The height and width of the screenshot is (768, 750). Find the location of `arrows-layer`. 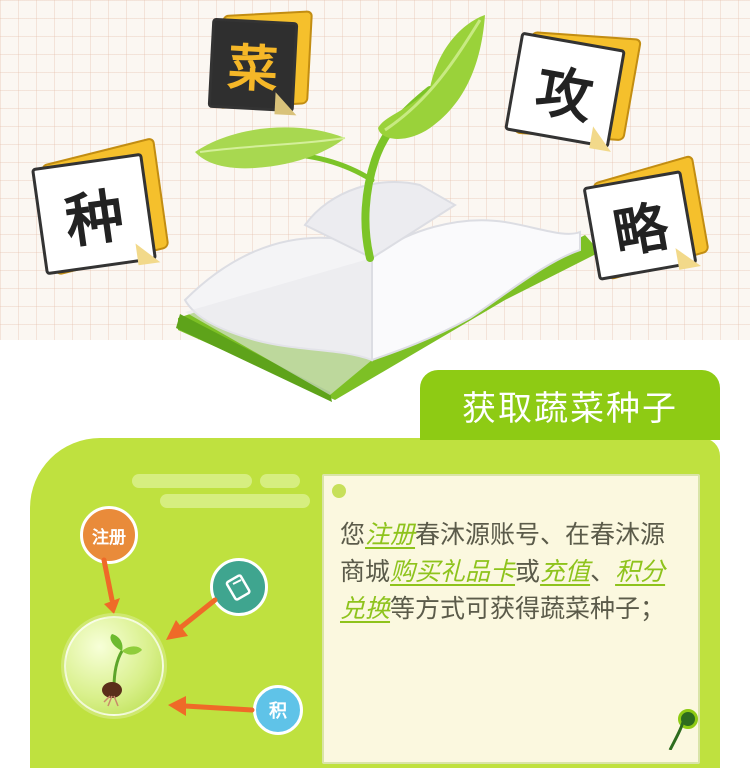

arrows-layer is located at coordinates (178, 636).